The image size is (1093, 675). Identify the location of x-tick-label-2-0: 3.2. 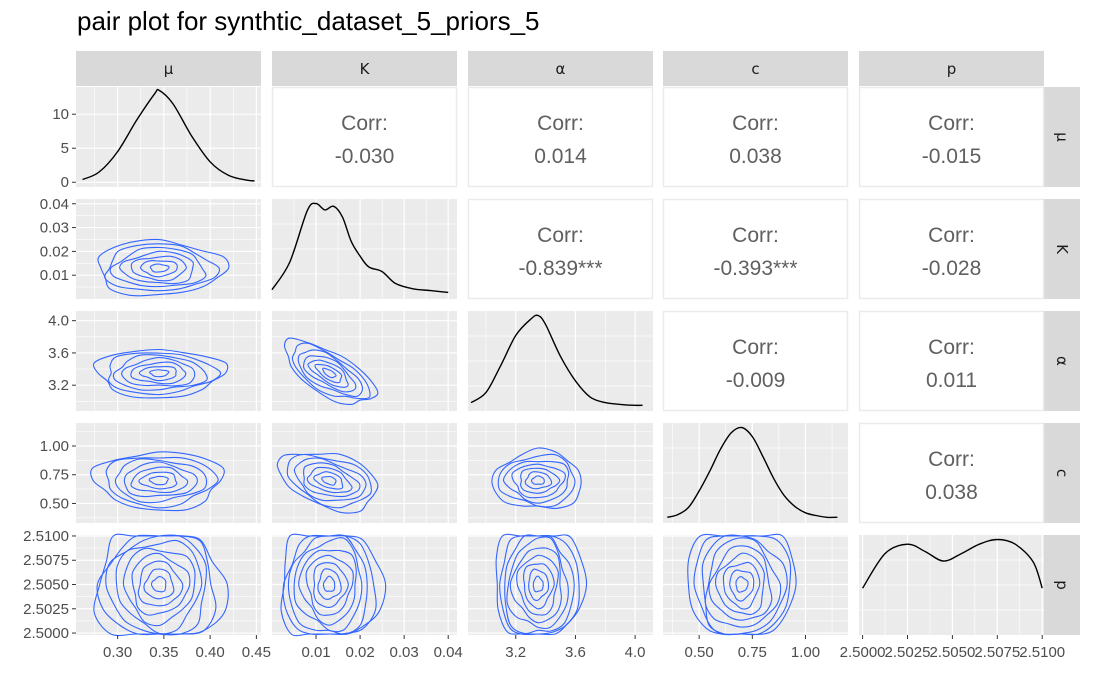
(515, 652).